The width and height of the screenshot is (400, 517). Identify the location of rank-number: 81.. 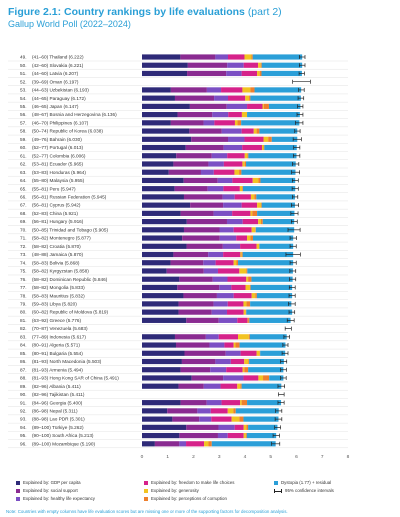
(23, 320).